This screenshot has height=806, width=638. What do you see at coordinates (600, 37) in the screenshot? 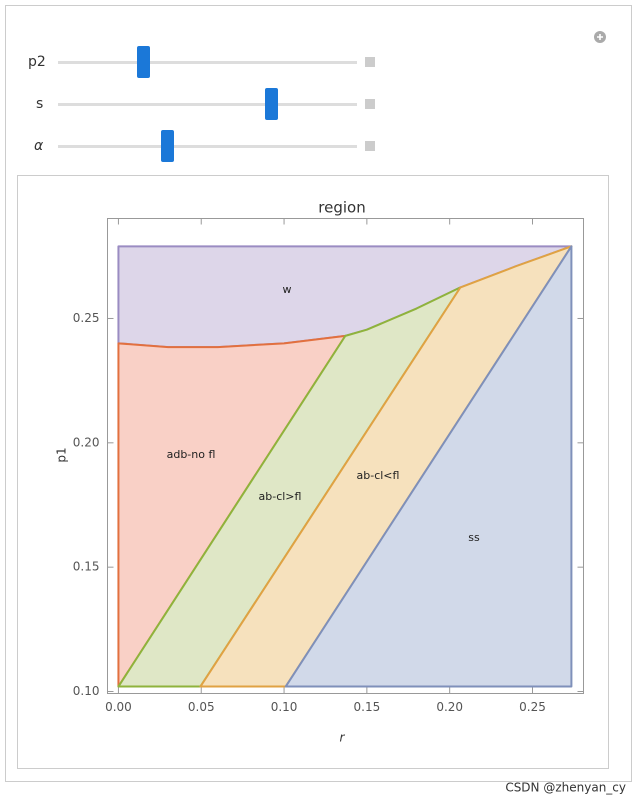
I see `add-button` at bounding box center [600, 37].